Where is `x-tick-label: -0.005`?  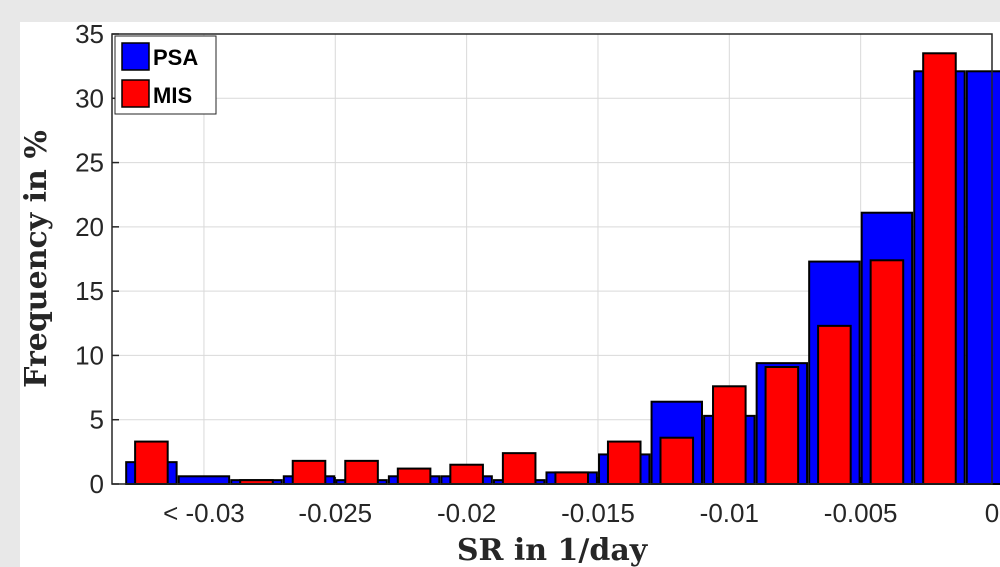 x-tick-label: -0.005 is located at coordinates (861, 513).